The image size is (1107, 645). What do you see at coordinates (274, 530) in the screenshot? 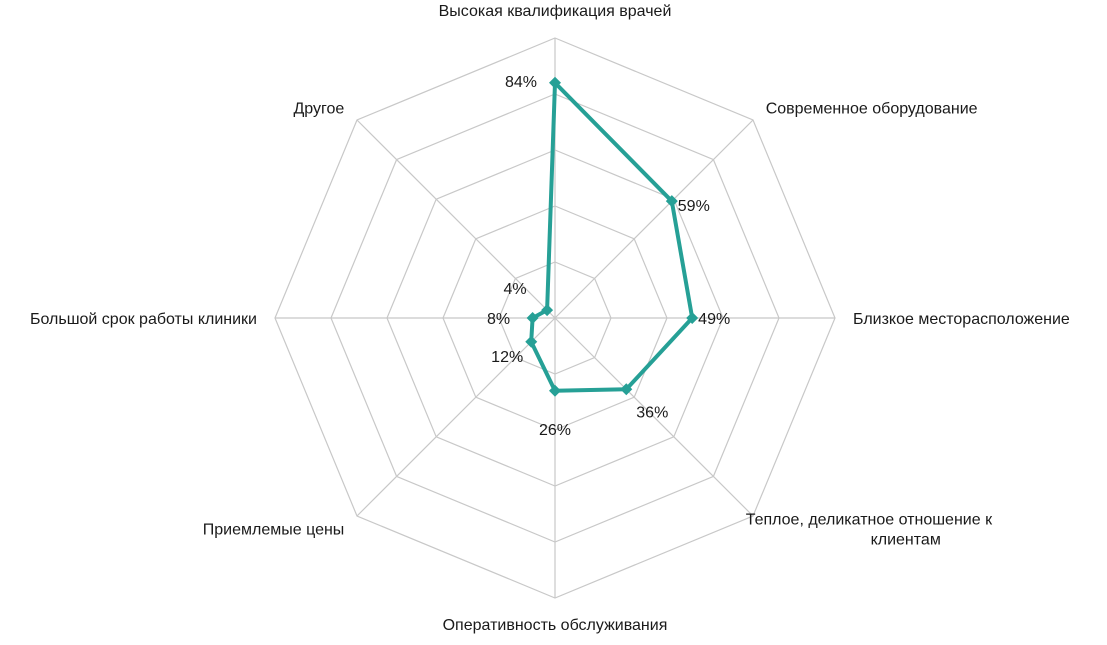
I see `category-label: Приемлемые цены` at bounding box center [274, 530].